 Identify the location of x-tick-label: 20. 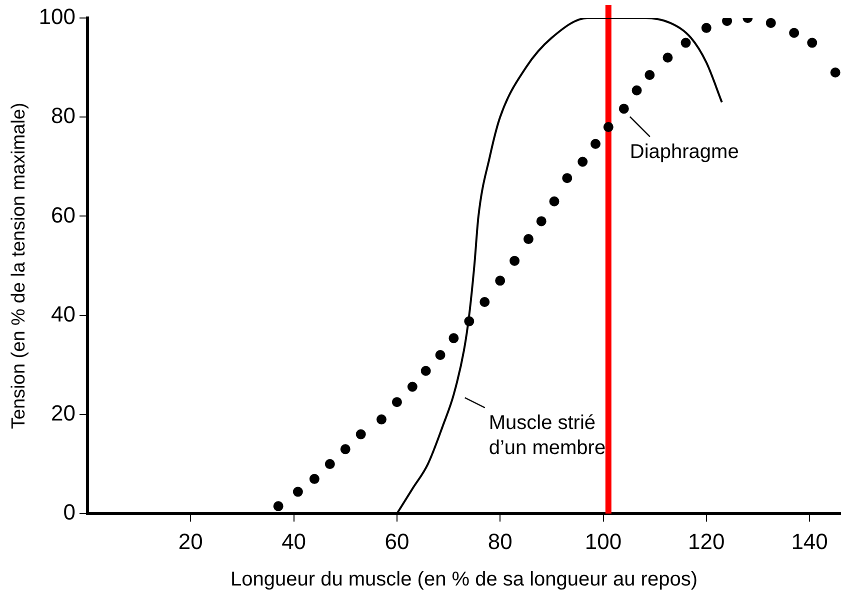
(190, 541).